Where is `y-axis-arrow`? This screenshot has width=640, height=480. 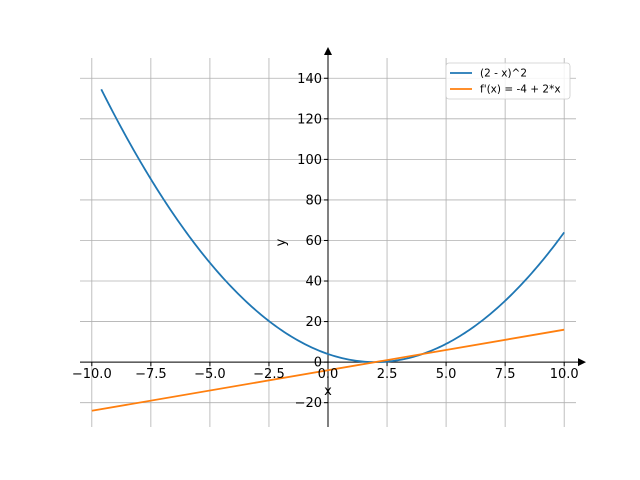
y-axis-arrow is located at coordinates (328, 51).